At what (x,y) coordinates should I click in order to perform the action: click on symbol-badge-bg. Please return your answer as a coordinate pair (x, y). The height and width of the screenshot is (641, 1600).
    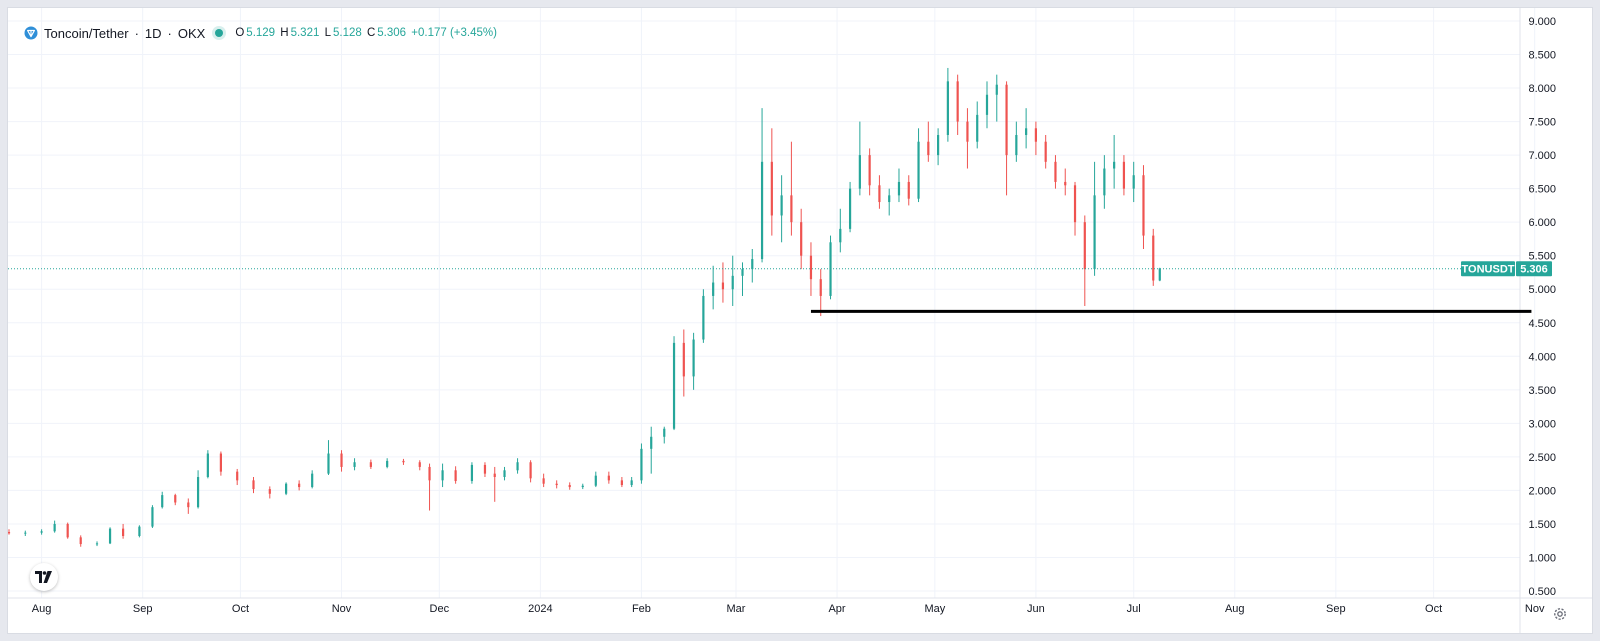
    Looking at the image, I should click on (1488, 269).